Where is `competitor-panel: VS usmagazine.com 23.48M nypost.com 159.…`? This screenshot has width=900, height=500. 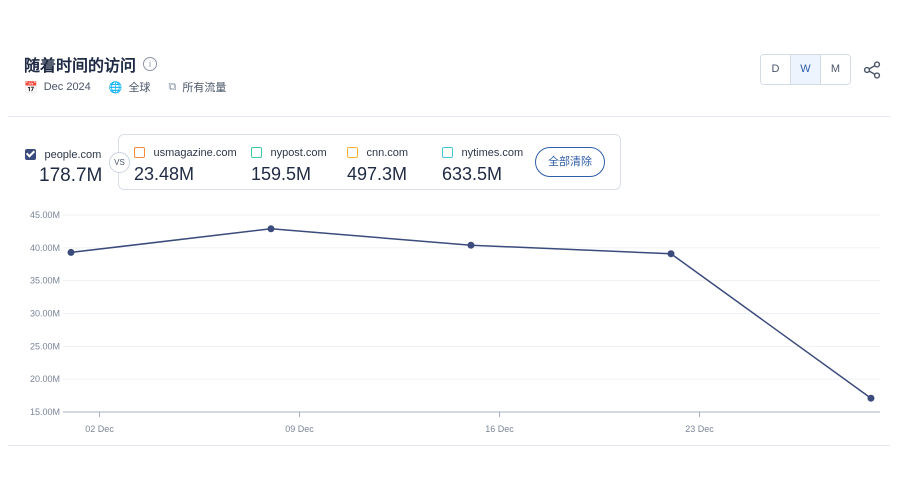
competitor-panel: VS usmagazine.com 23.48M nypost.com 159.… is located at coordinates (365, 162).